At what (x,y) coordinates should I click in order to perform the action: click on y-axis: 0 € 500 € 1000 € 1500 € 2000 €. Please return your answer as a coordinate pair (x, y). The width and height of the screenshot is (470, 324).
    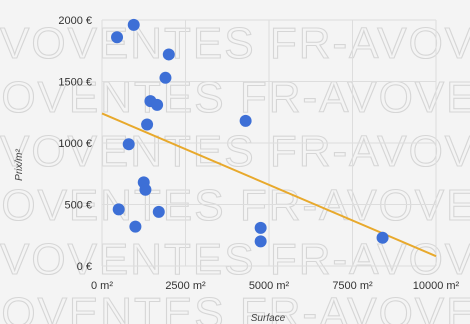
    Looking at the image, I should click on (75, 144).